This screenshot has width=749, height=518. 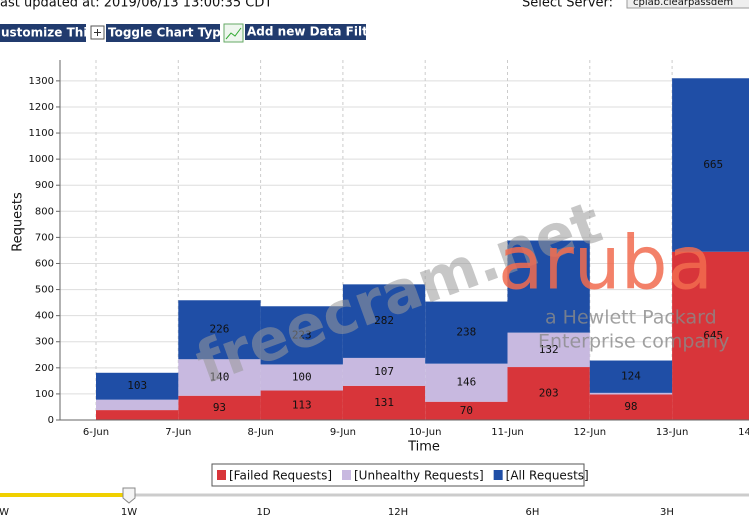 I want to click on value-label: 146, so click(x=466, y=382).